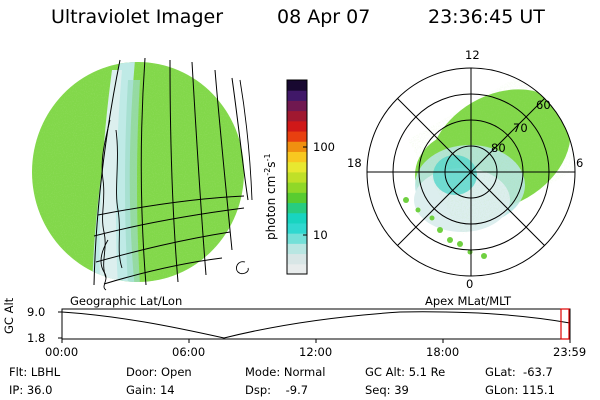  I want to click on timeline-xtick-3: 18:00, so click(443, 352).